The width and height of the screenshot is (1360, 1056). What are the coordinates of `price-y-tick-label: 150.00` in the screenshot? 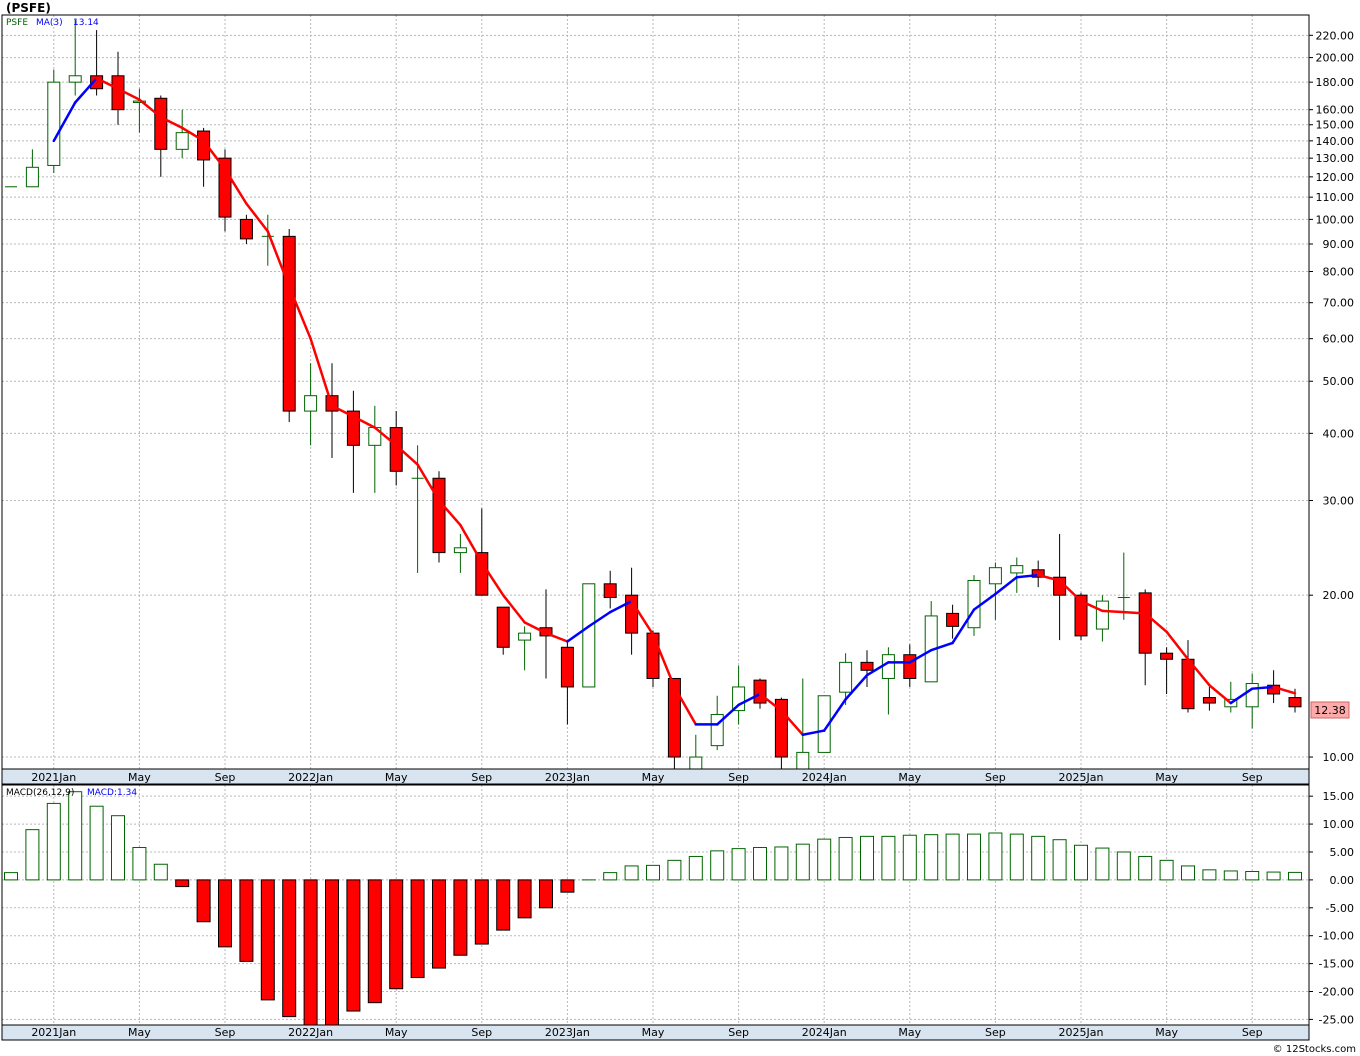 It's located at (1335, 125).